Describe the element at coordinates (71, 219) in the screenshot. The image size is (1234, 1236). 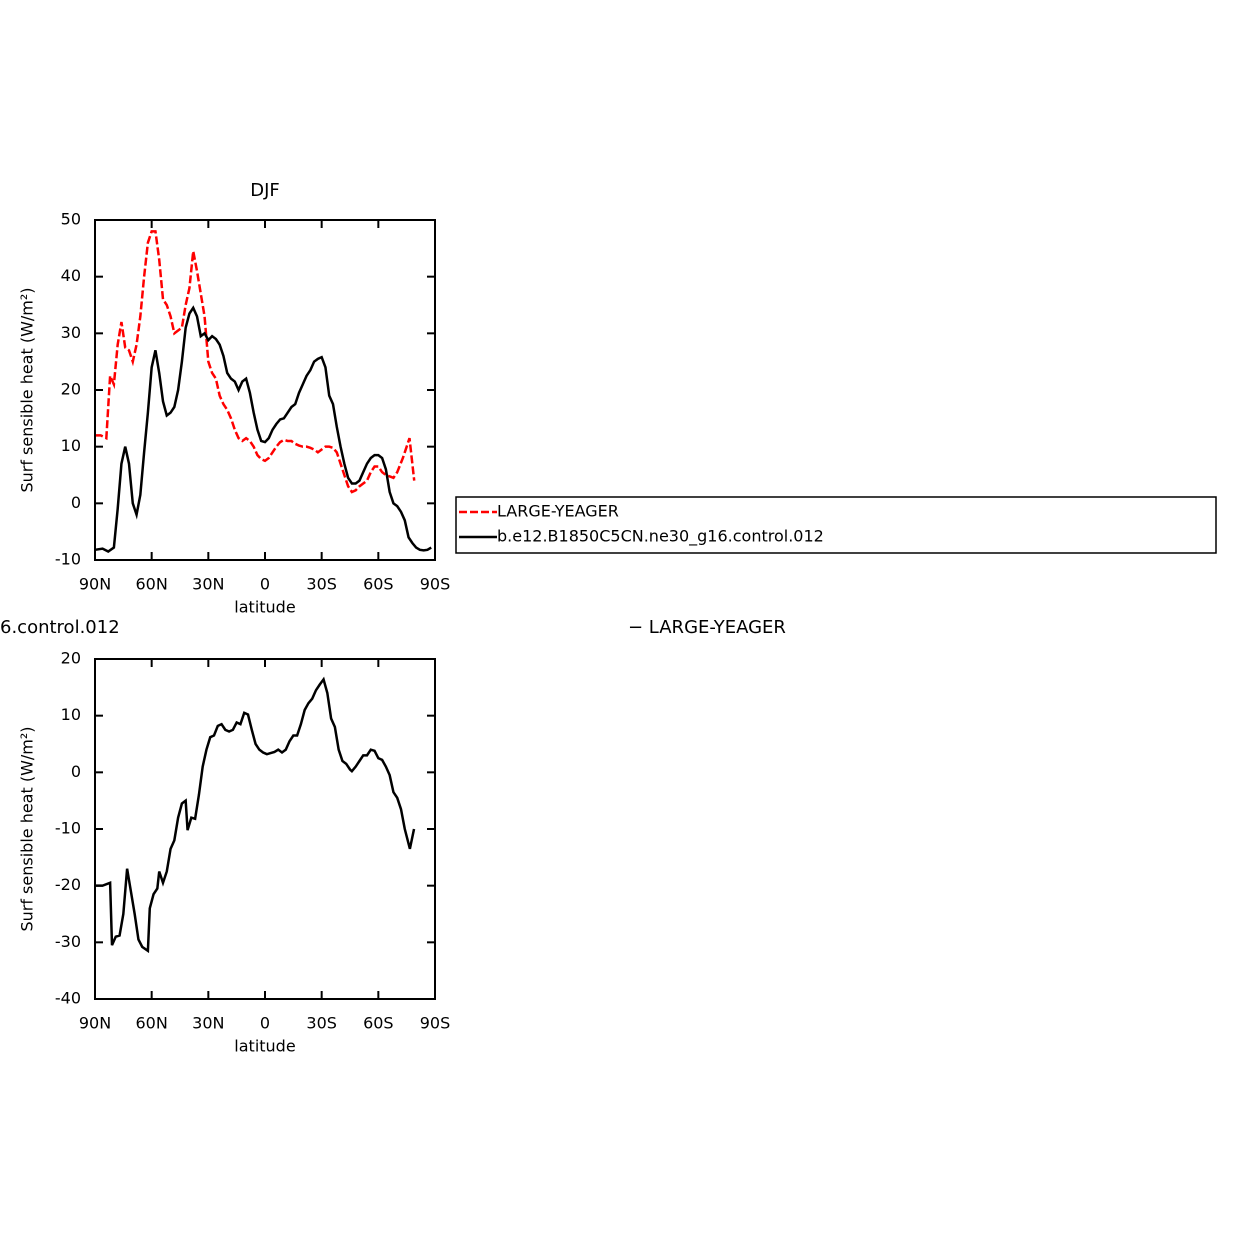
I see `y-tick-label: 50` at that location.